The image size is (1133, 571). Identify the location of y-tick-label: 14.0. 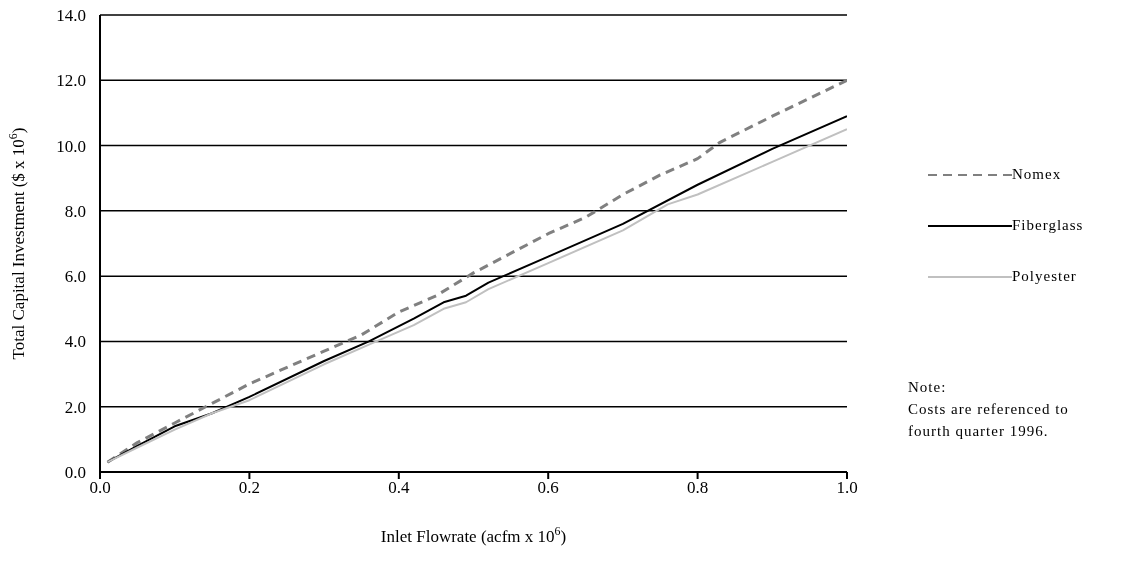
(71, 16).